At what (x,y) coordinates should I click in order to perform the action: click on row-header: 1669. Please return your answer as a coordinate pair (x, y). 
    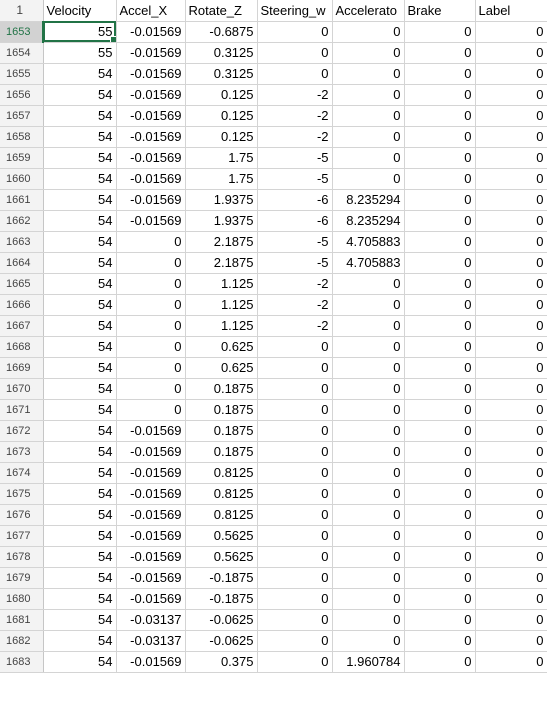
    Looking at the image, I should click on (22, 368).